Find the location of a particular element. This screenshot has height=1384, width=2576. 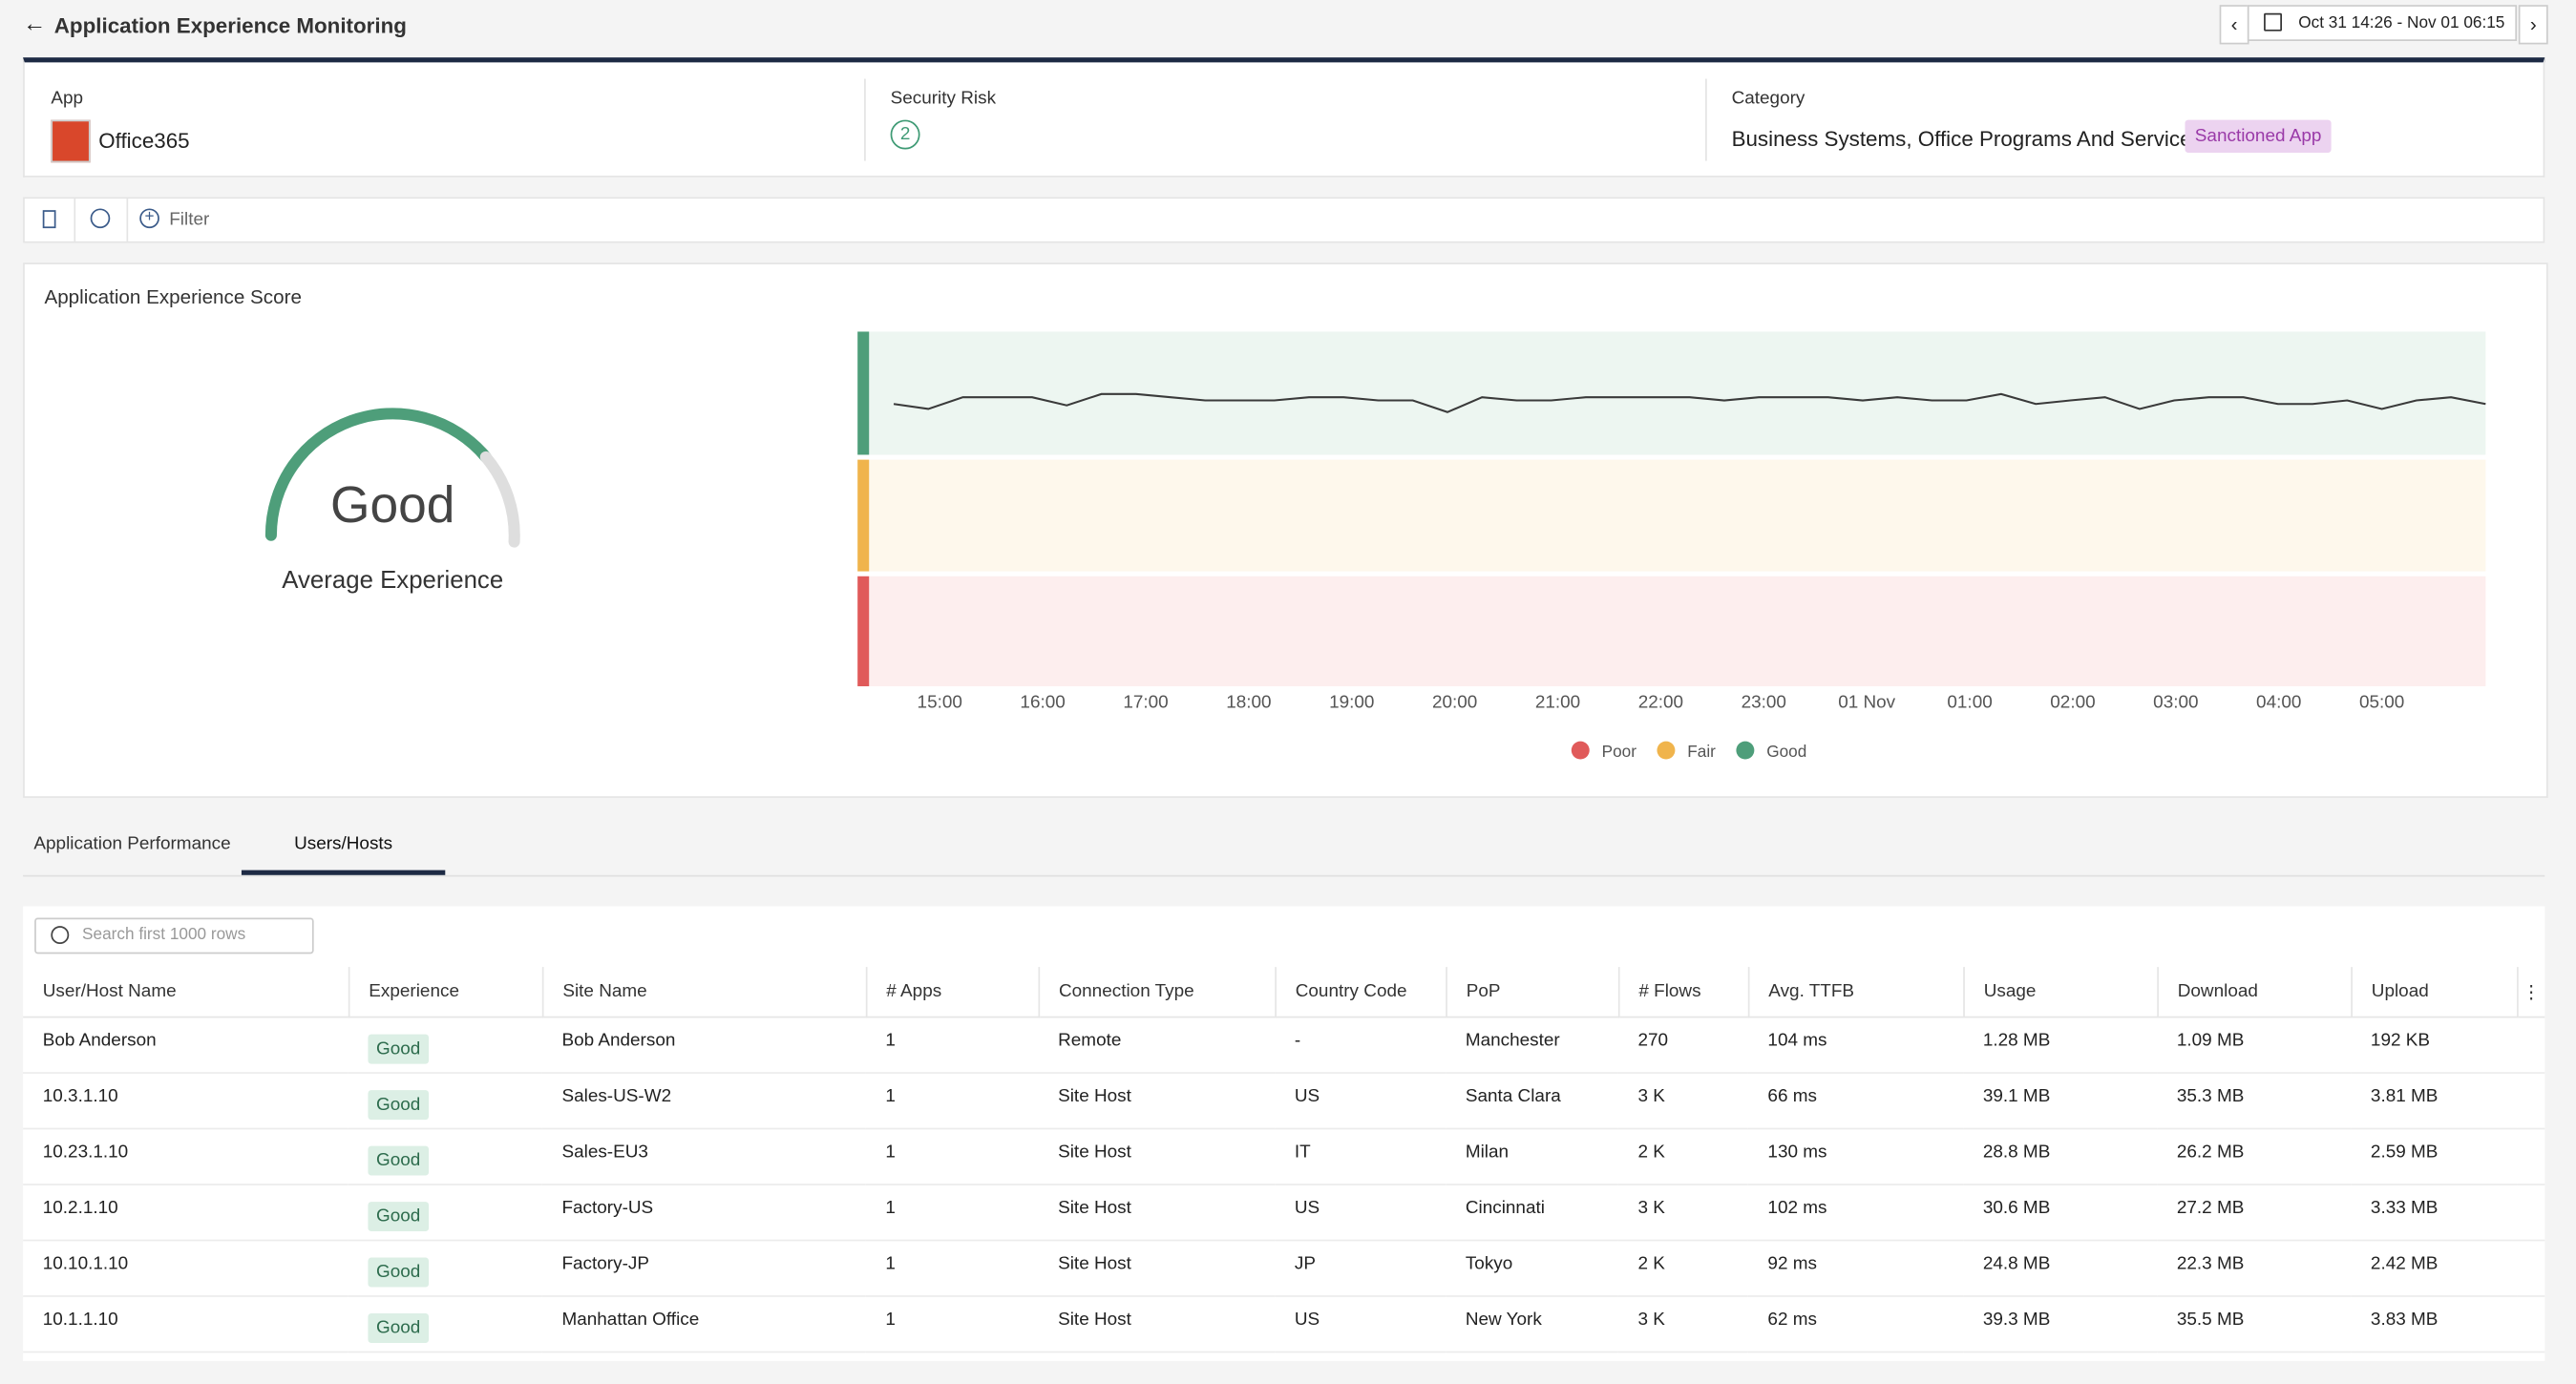

table-cell: Remote is located at coordinates (1157, 1045).